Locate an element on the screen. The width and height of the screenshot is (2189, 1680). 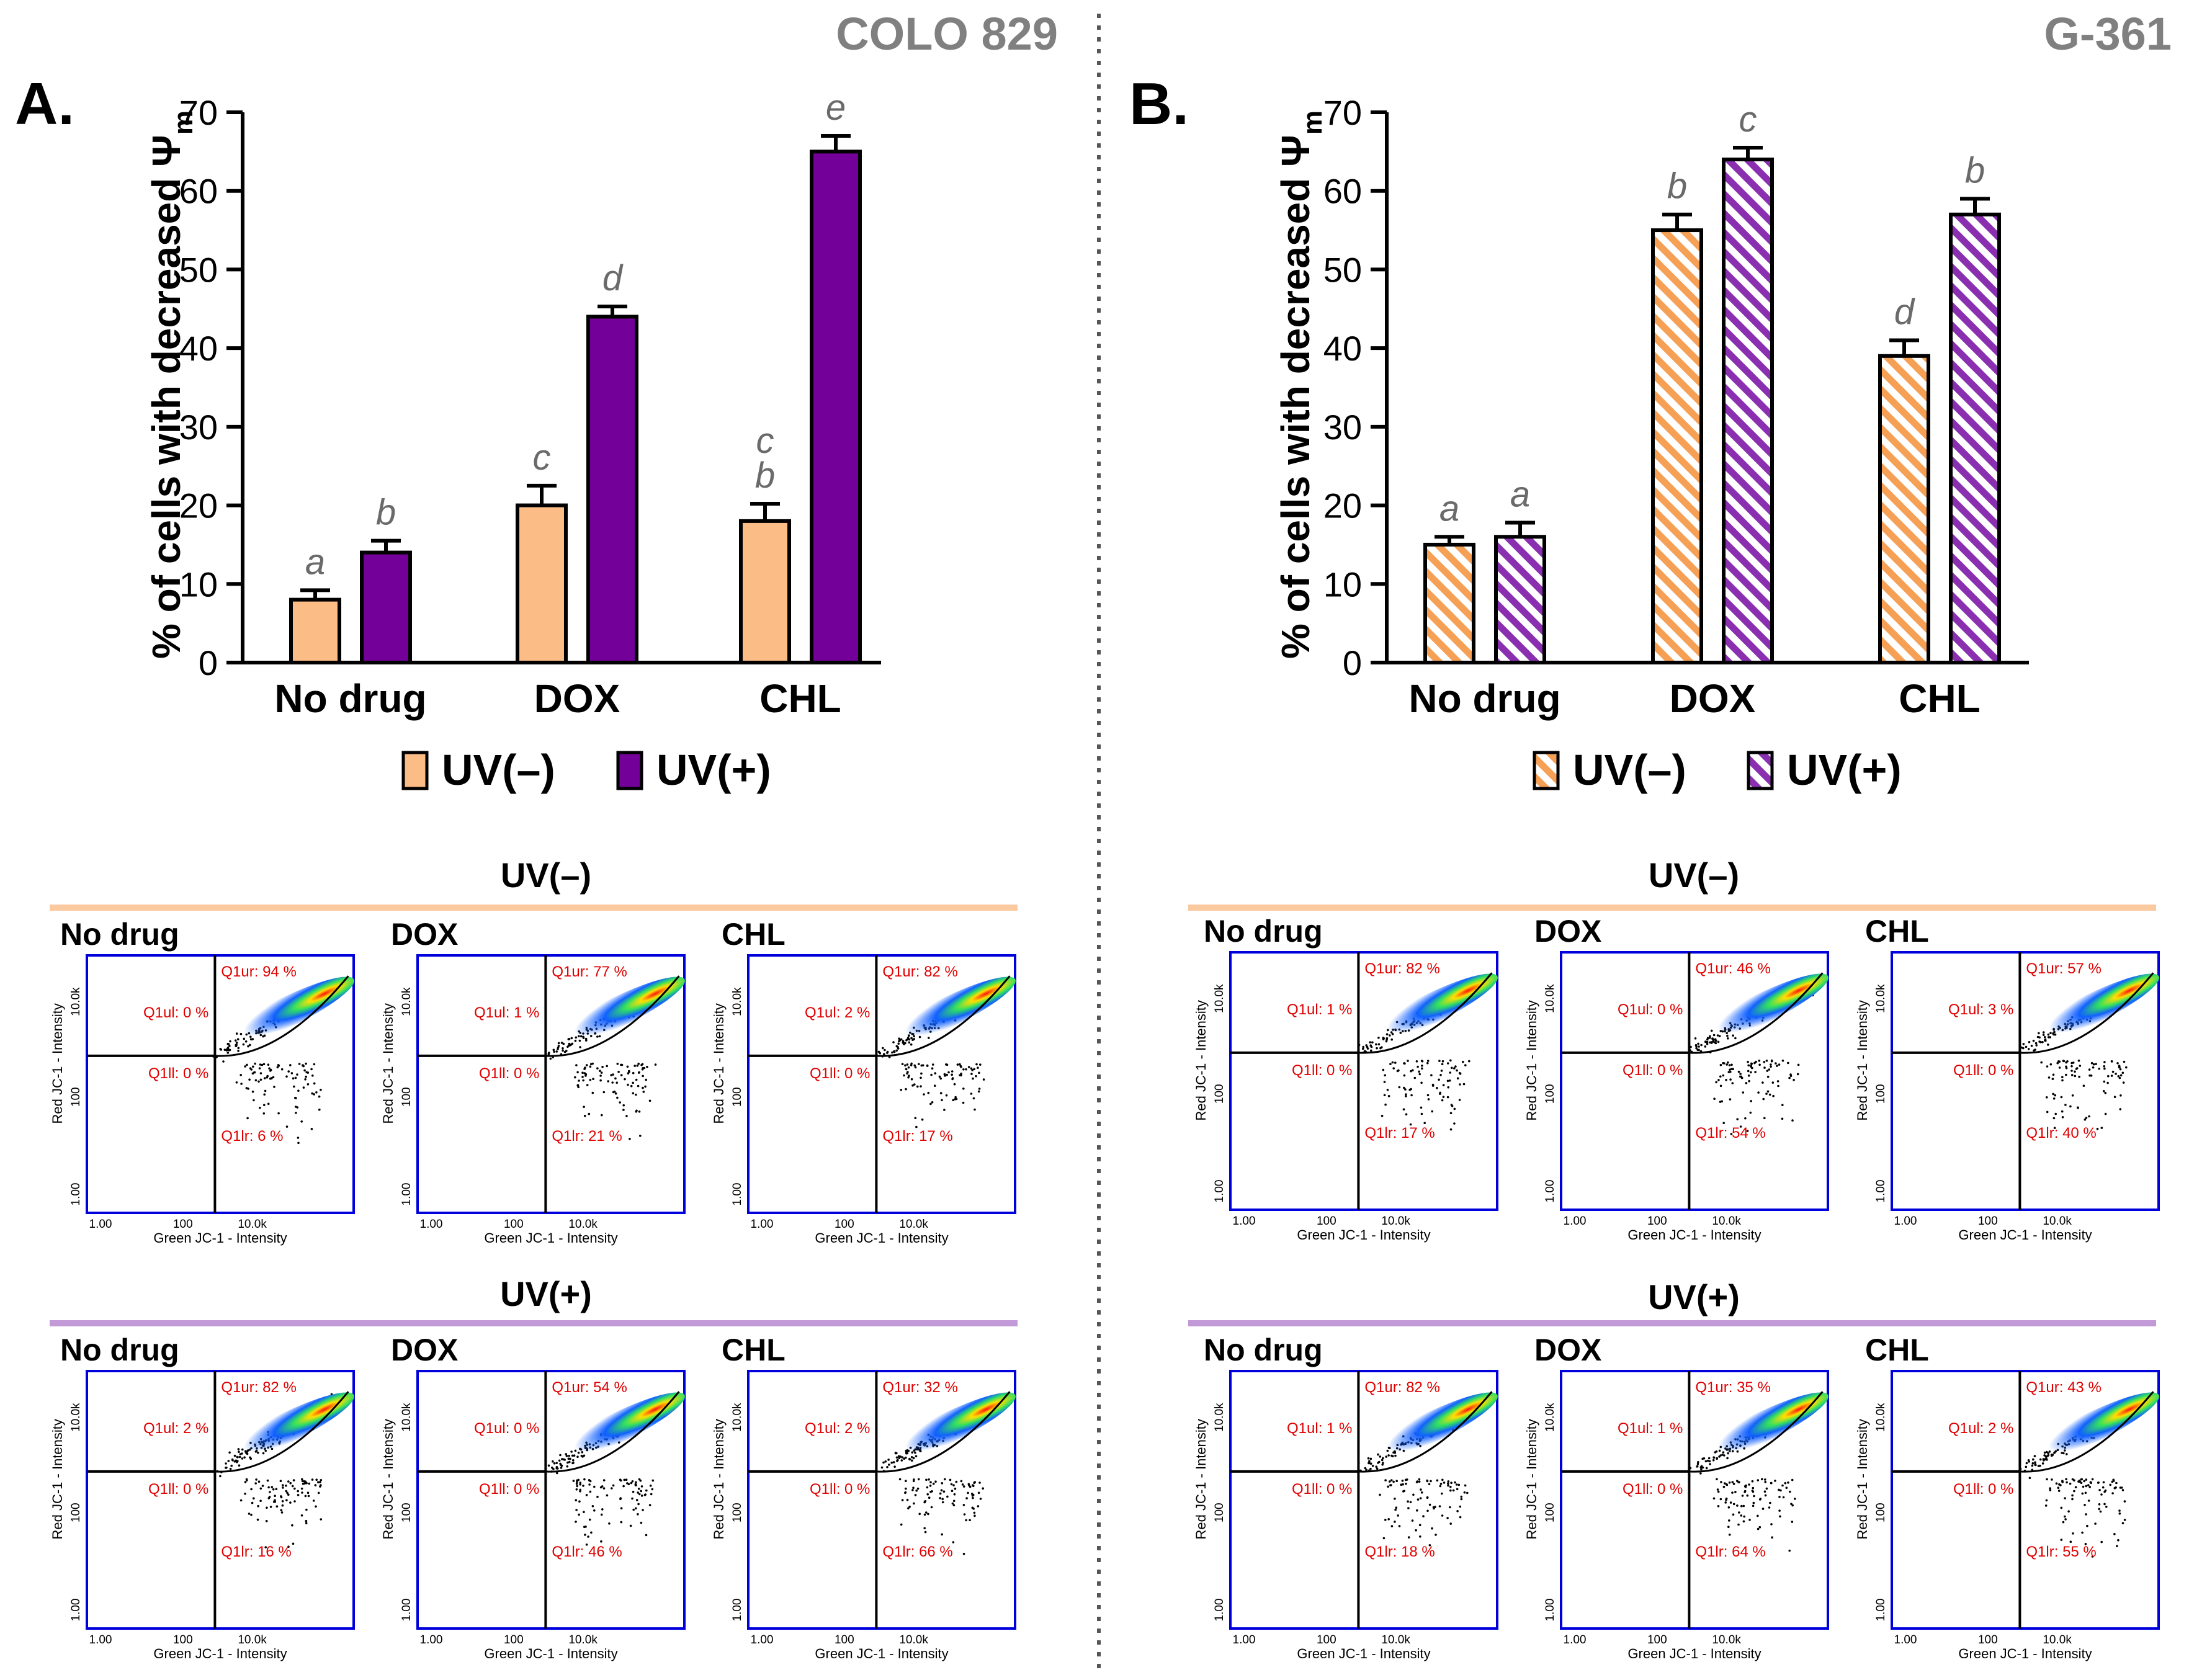
quadrant-label-ur: Q1ur: 32 % is located at coordinates (920, 1387).